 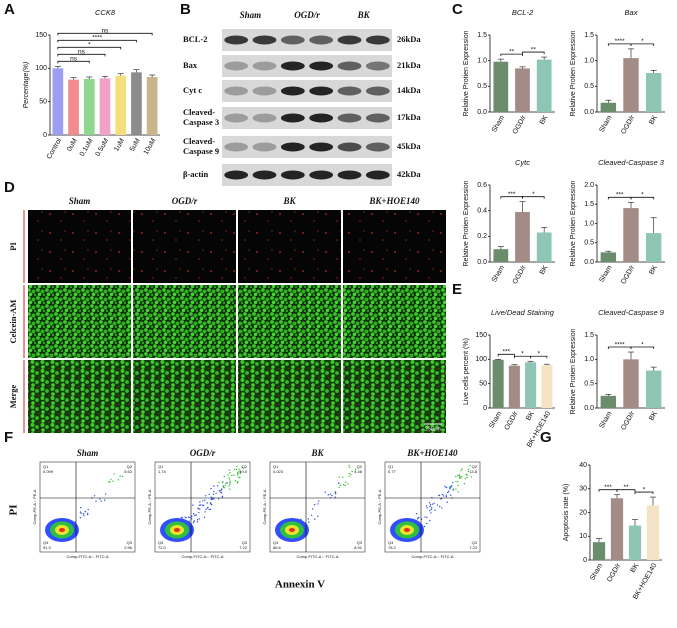 What do you see at coordinates (475, 542) in the screenshot?
I see `quadrant-name: Q3` at bounding box center [475, 542].